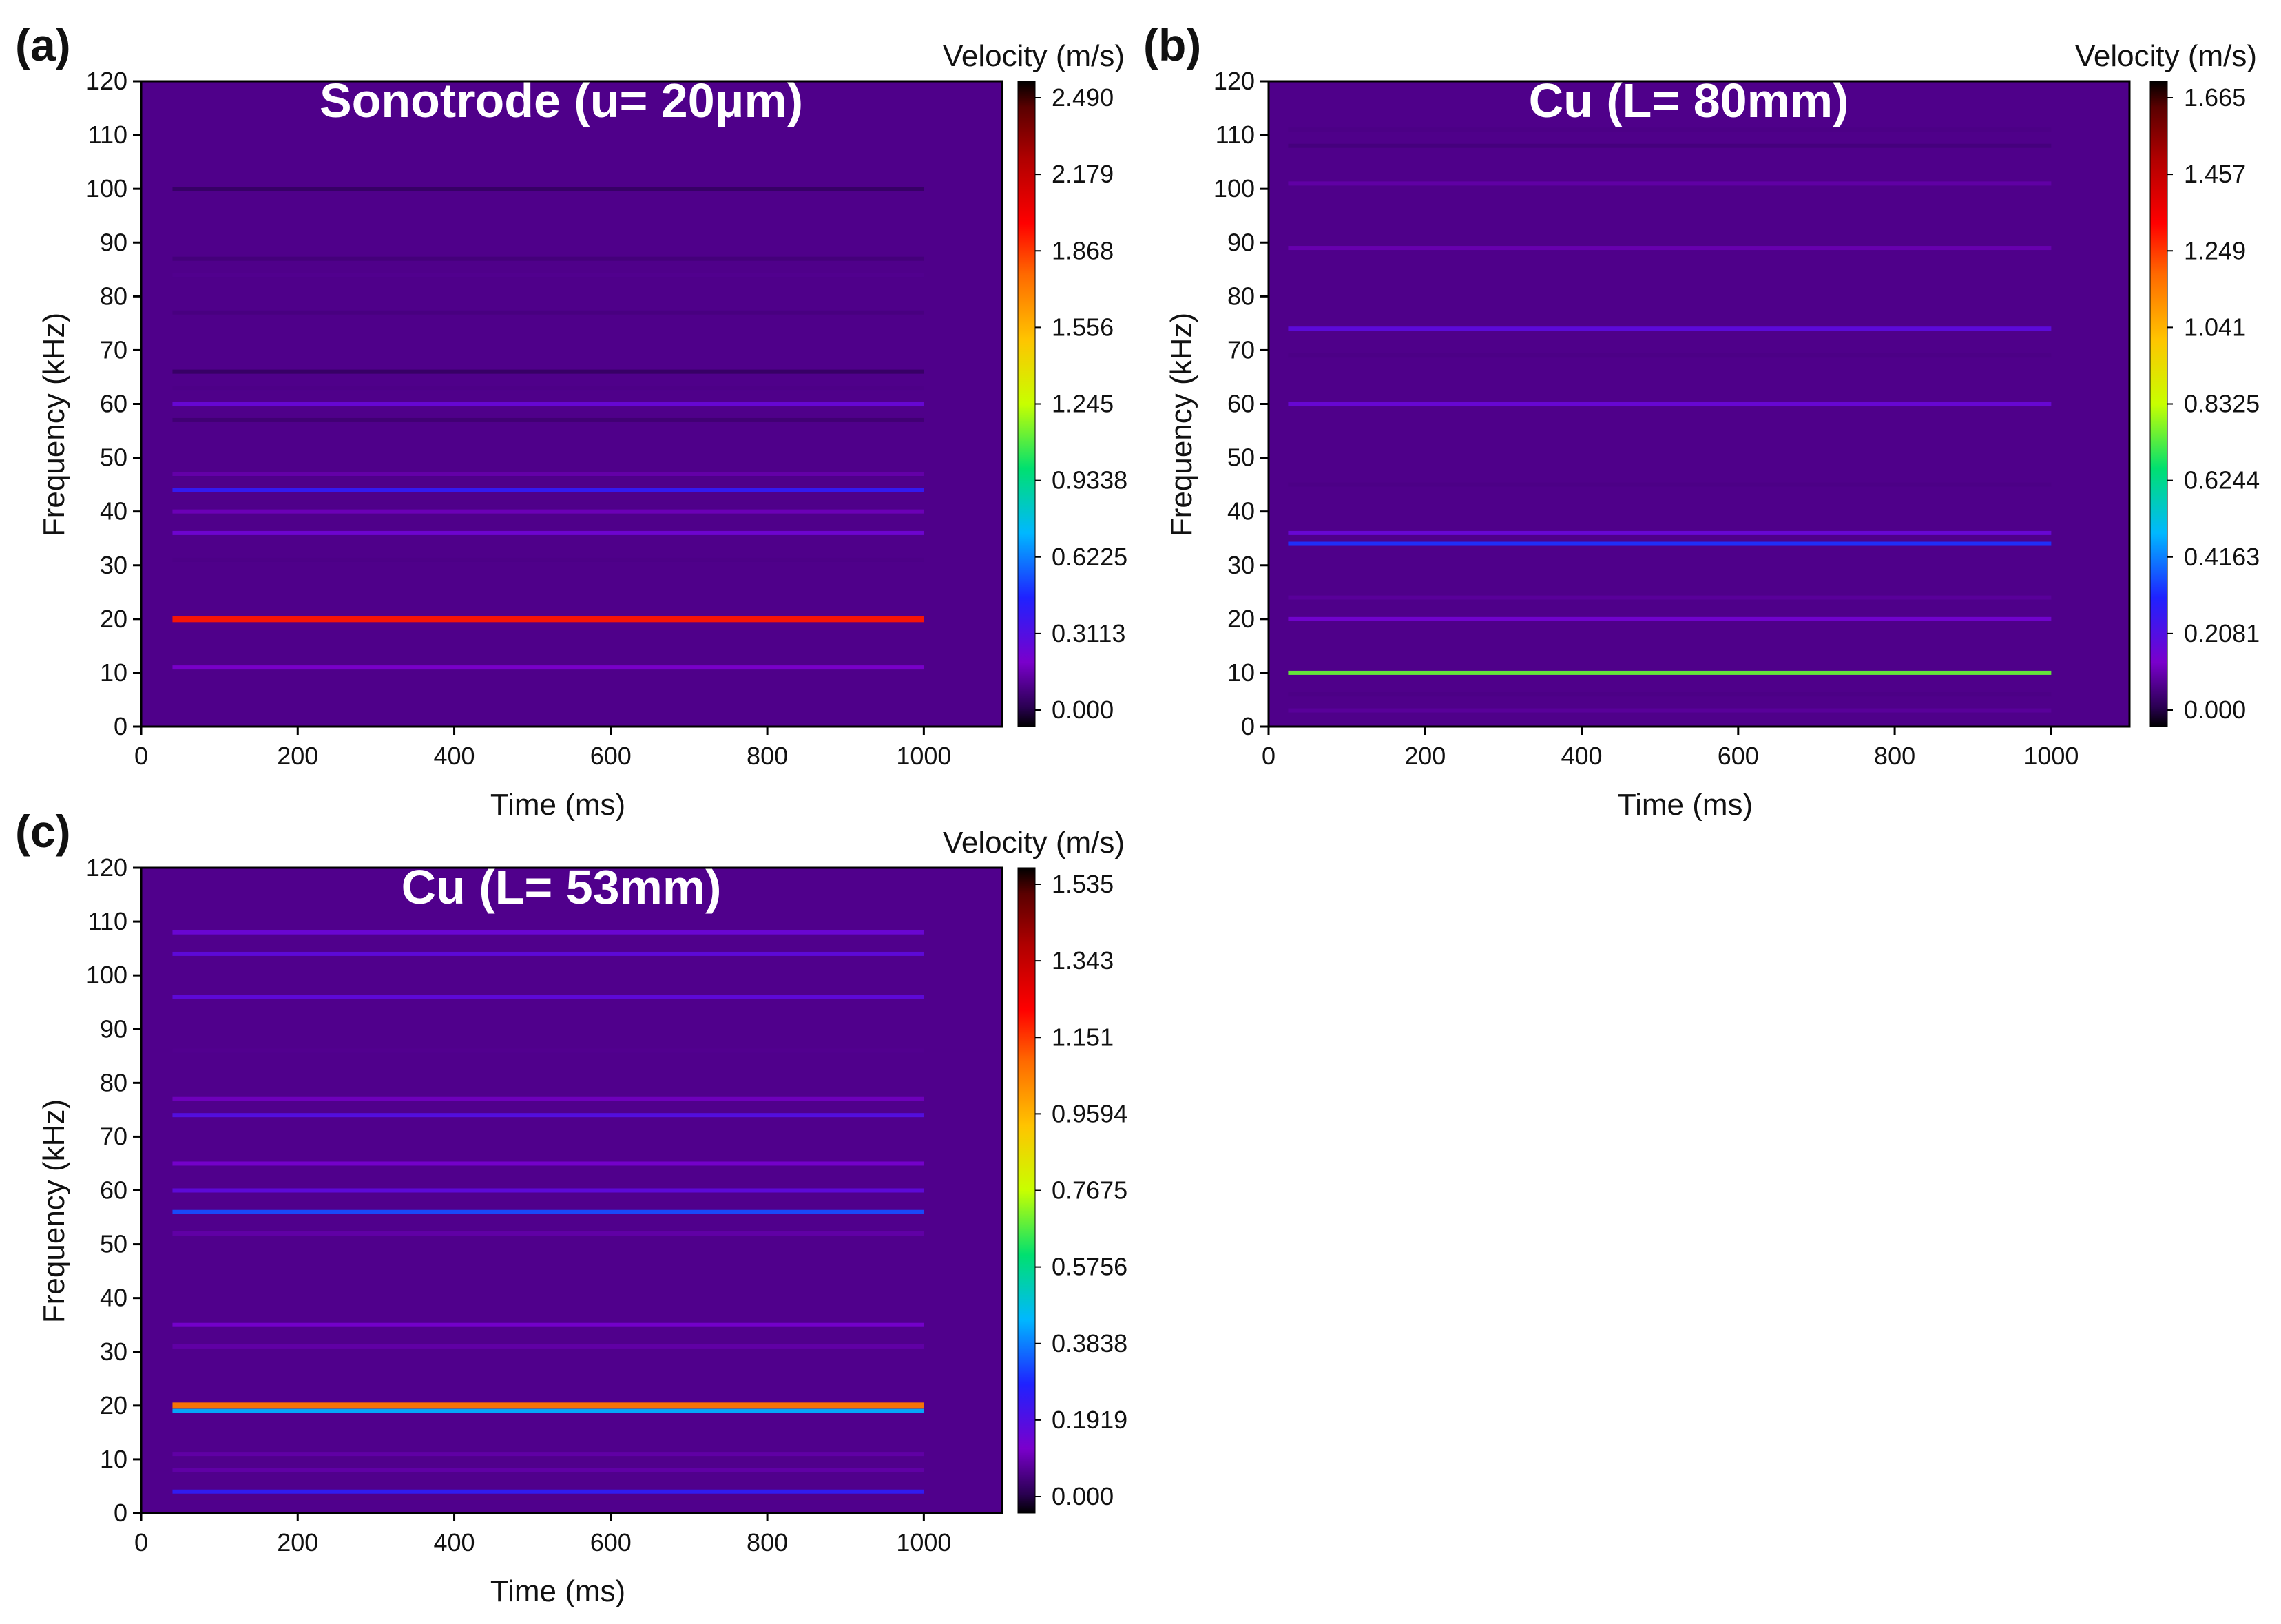  What do you see at coordinates (1089, 1420) in the screenshot?
I see `colorbar-tick-label: 0.1919` at bounding box center [1089, 1420].